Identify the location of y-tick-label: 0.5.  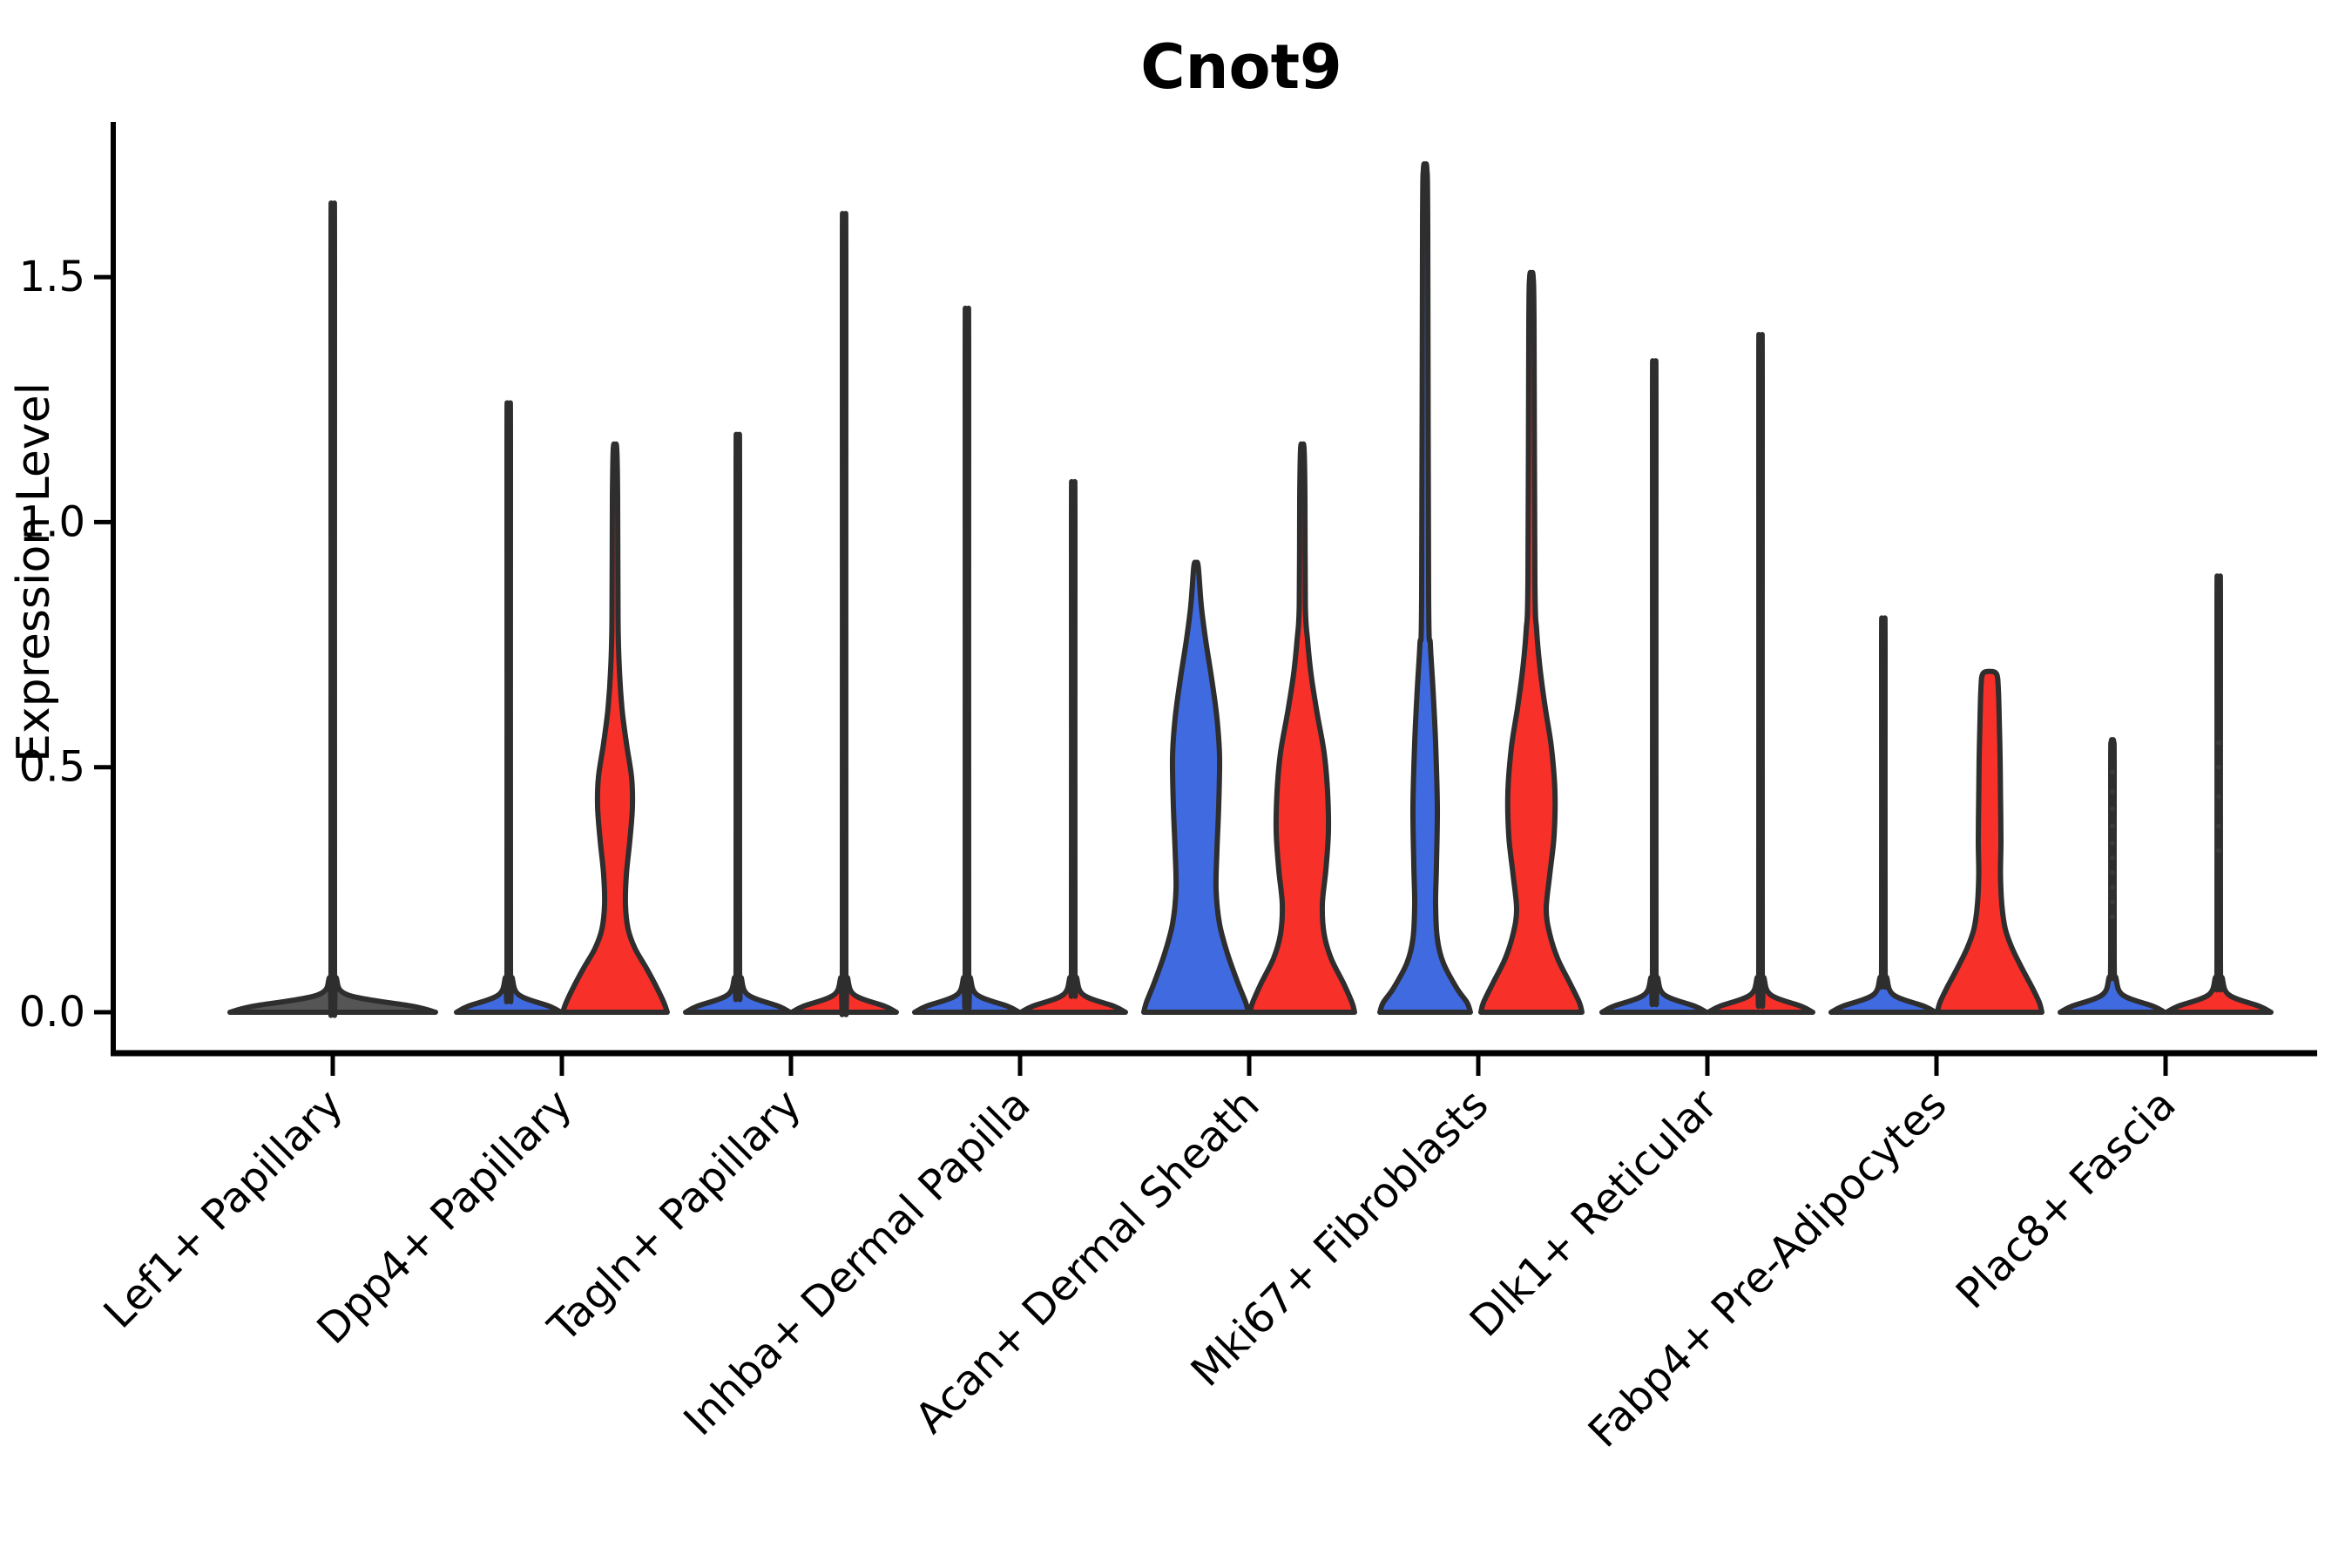
(52, 767).